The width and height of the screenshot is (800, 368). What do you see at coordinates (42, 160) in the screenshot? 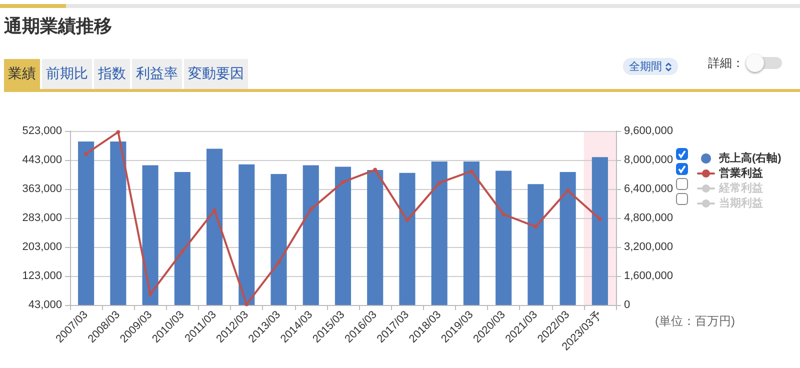
I see `y-tick-label: 443,000` at bounding box center [42, 160].